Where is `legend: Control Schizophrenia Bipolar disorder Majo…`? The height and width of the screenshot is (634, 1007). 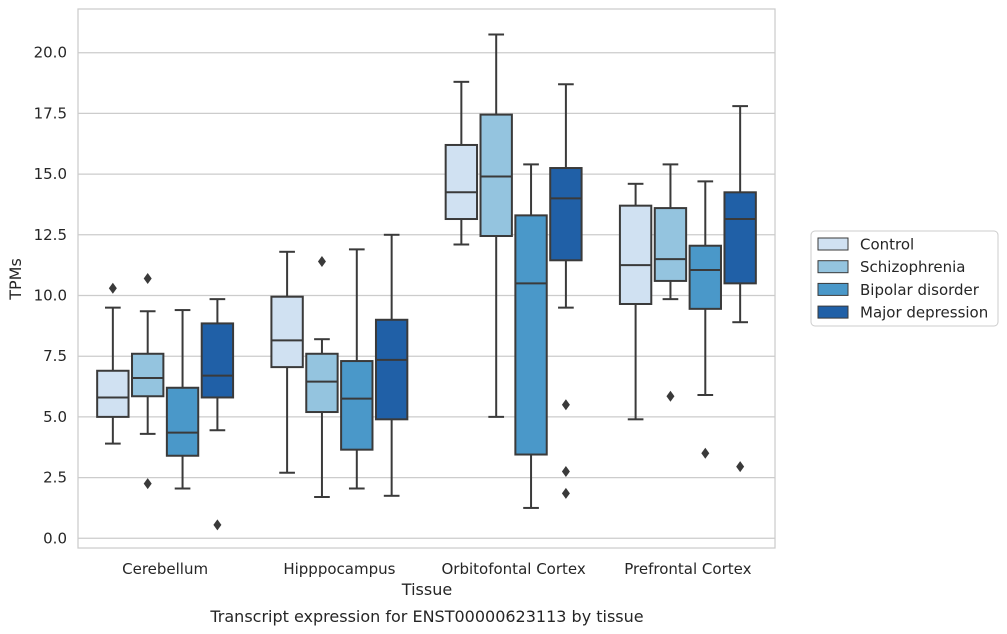 legend: Control Schizophrenia Bipolar disorder Majo… is located at coordinates (904, 278).